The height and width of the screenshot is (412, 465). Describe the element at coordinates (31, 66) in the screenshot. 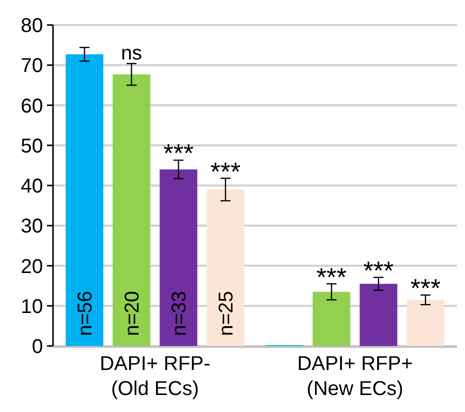

I see `y-tick-label: 70` at that location.